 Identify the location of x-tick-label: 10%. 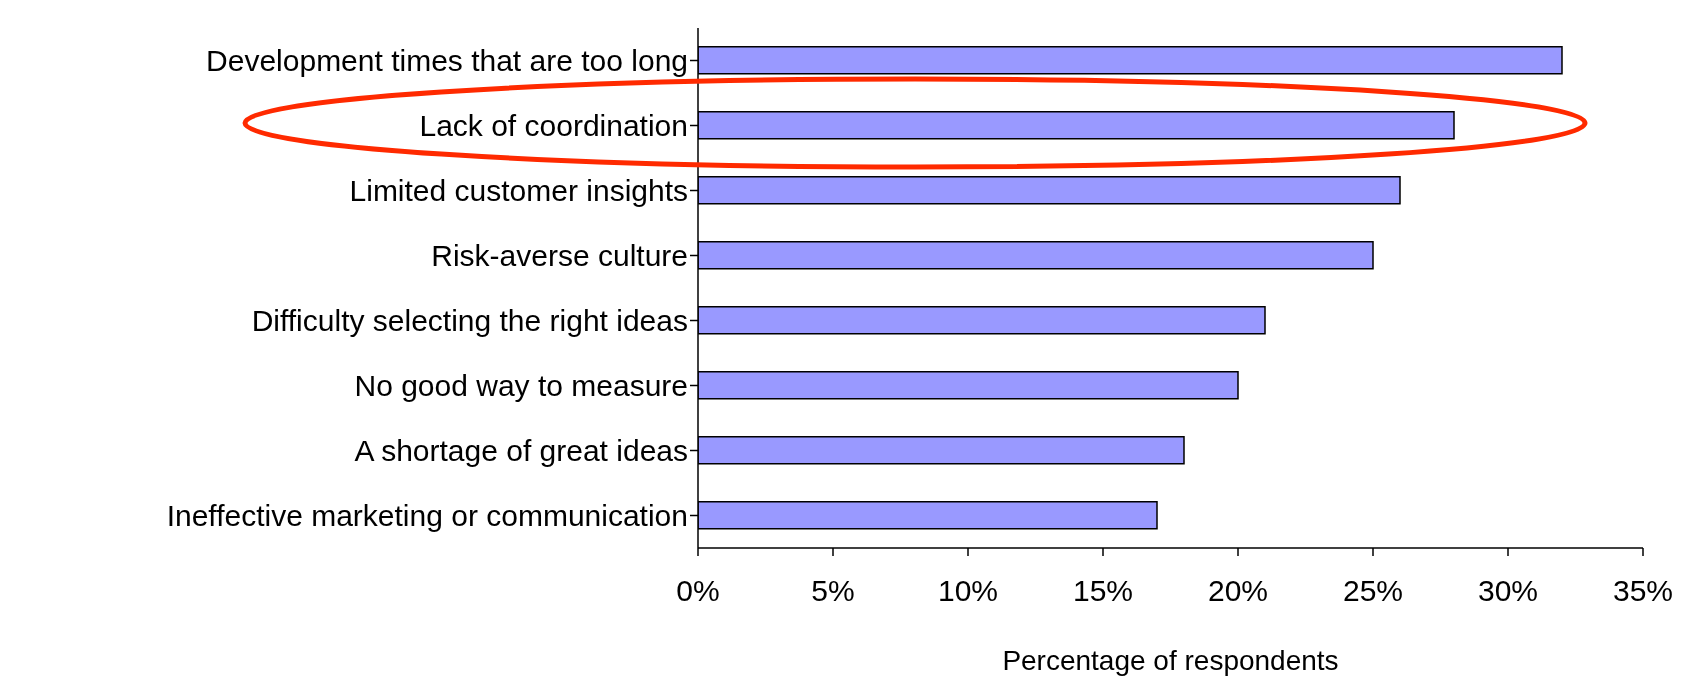
(968, 591).